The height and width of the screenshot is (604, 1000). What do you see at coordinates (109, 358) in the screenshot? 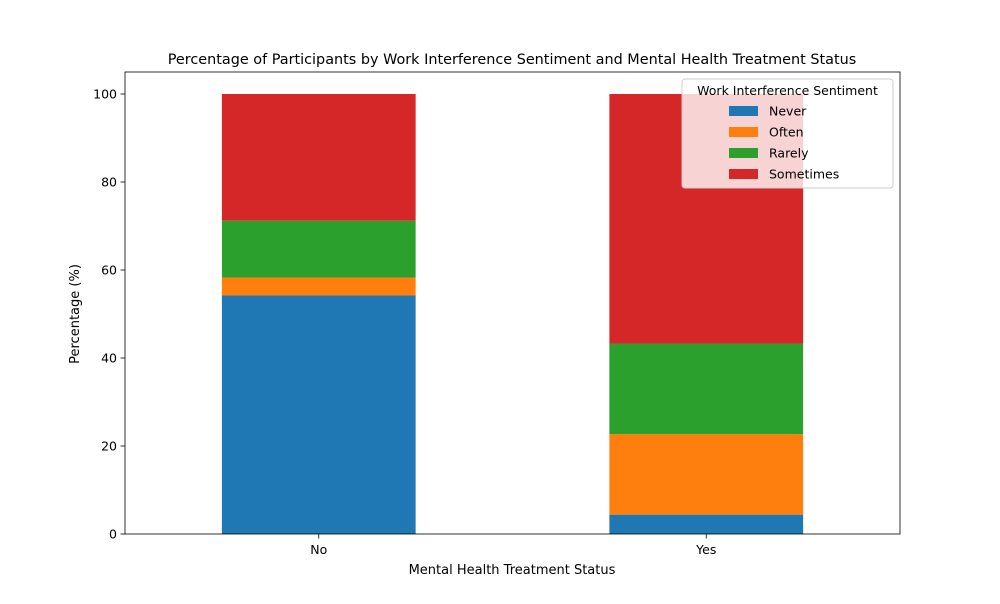
I see `y-tick-label: 40` at bounding box center [109, 358].